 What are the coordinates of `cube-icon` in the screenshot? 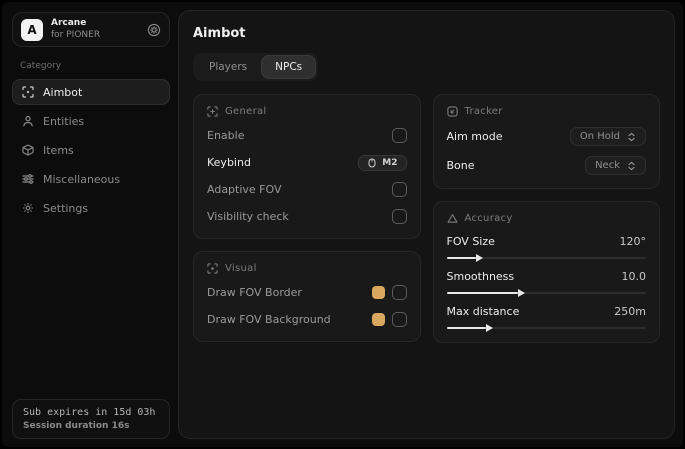 It's located at (28, 150).